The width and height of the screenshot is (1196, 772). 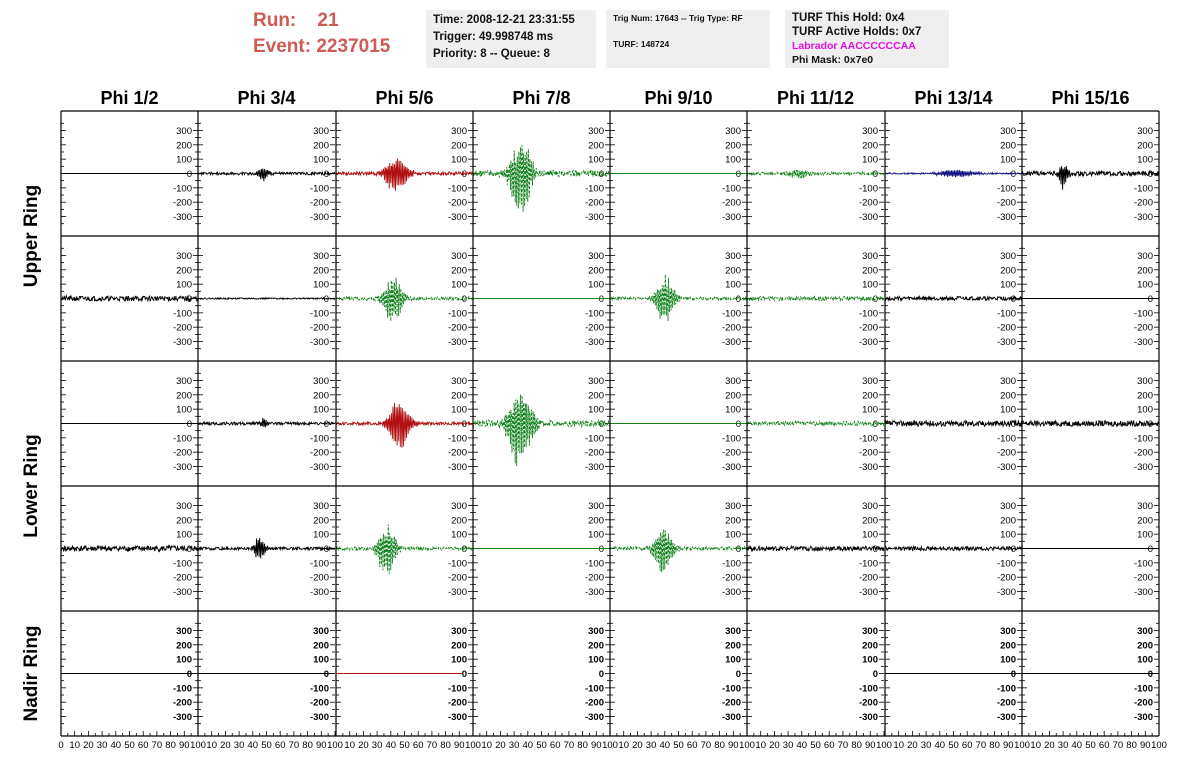 What do you see at coordinates (788, 745) in the screenshot?
I see `x-tick-label: 30` at bounding box center [788, 745].